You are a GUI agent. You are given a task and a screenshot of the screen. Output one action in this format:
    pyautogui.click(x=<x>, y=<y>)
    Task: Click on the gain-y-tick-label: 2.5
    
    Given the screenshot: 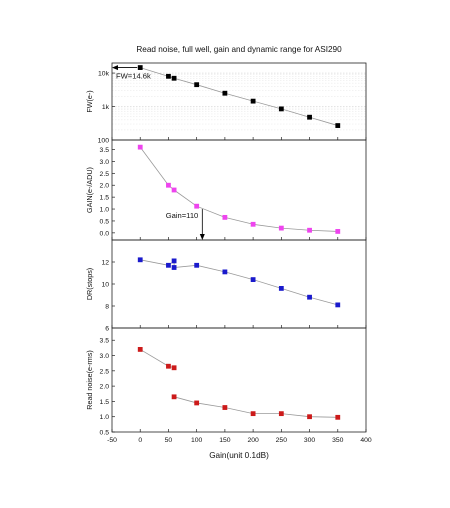 What is the action you would take?
    pyautogui.click(x=105, y=174)
    